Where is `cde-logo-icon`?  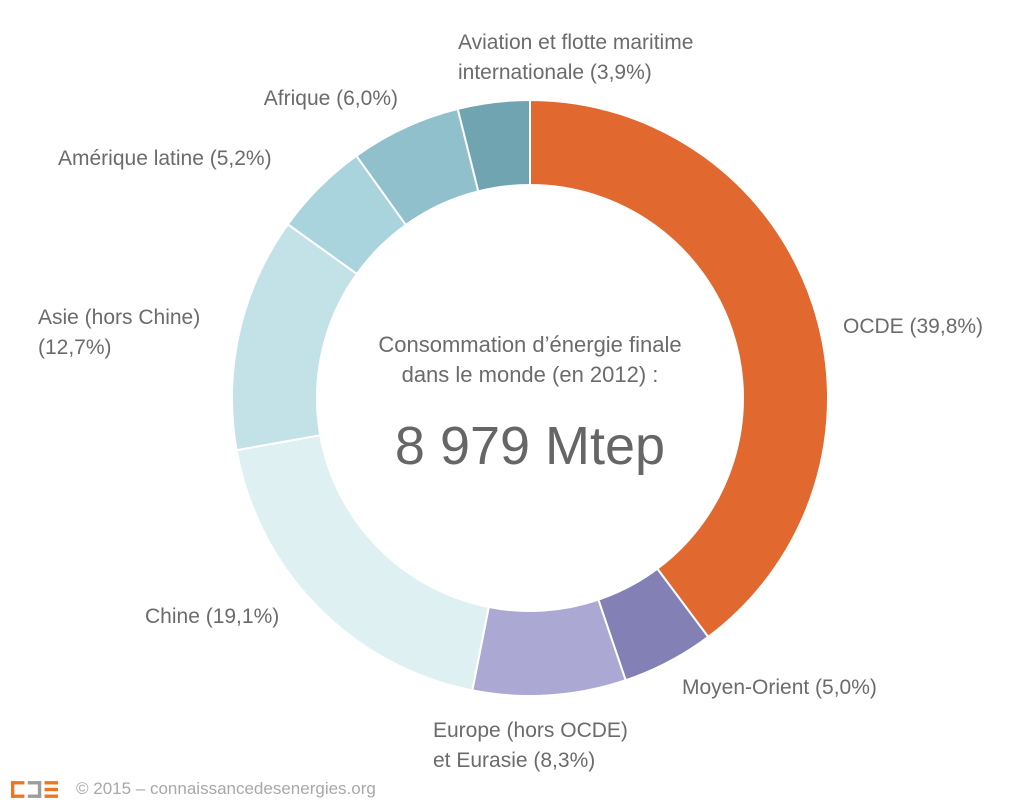 cde-logo-icon is located at coordinates (34, 789).